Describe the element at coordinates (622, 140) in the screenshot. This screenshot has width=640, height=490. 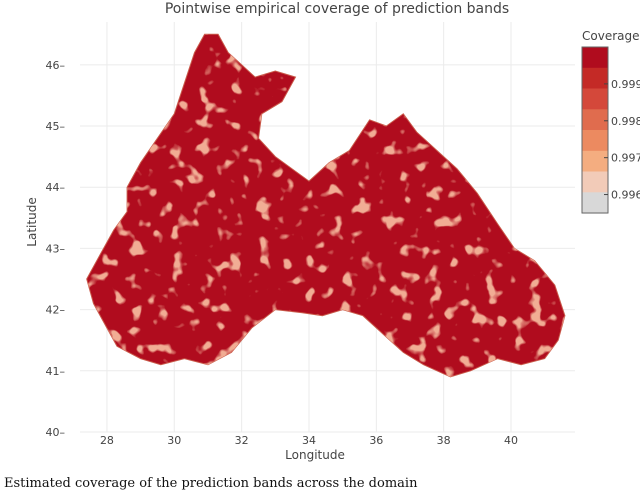
I see `legend-labels: 0.999 0.998 0.997 0.996` at that location.